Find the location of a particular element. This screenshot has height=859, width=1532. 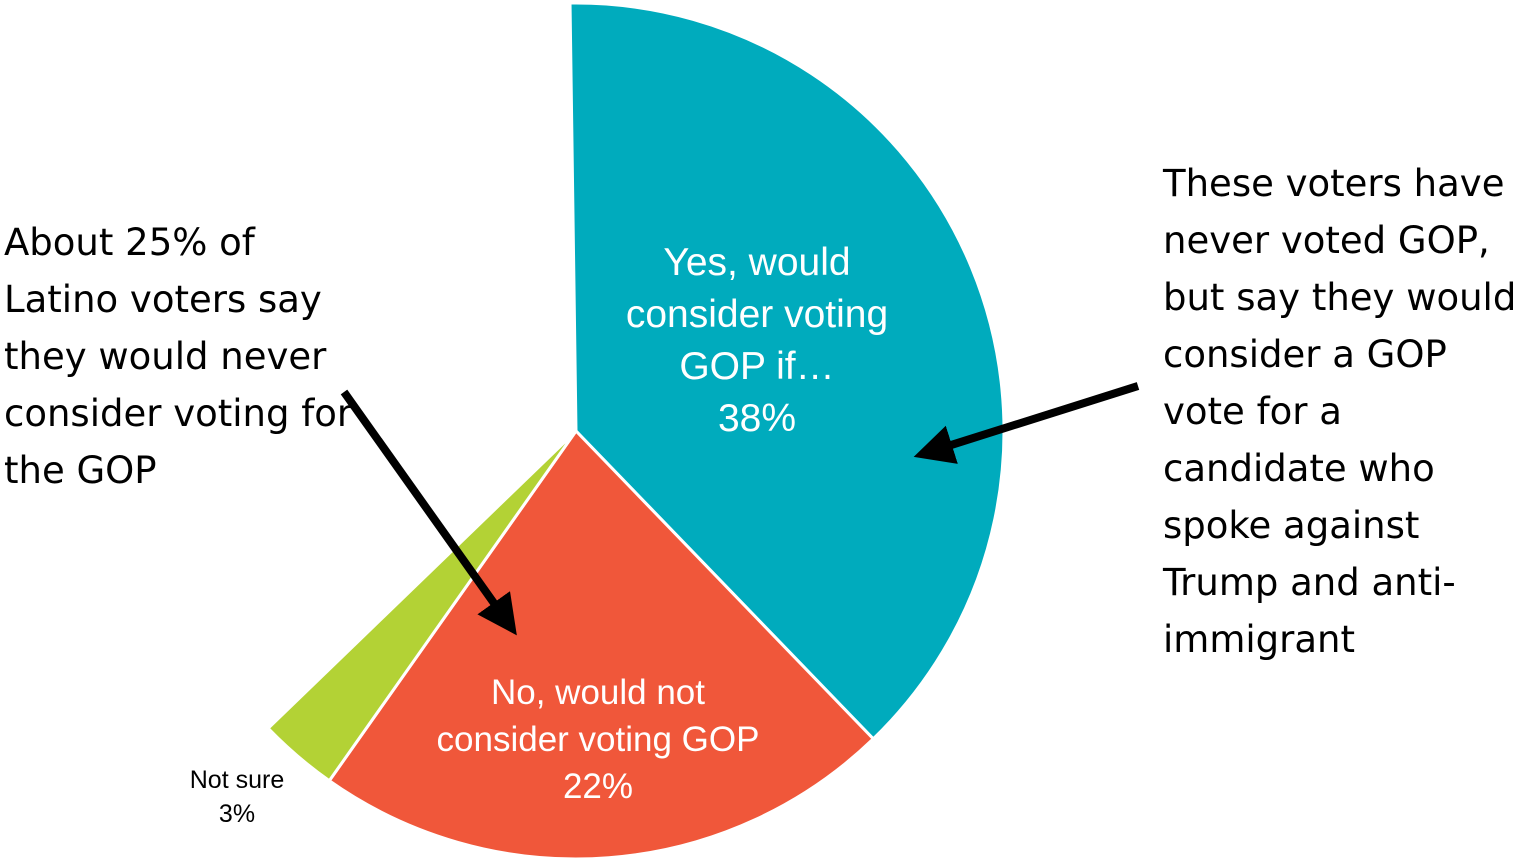

slice-label-line: Yes, would is located at coordinates (756, 262).